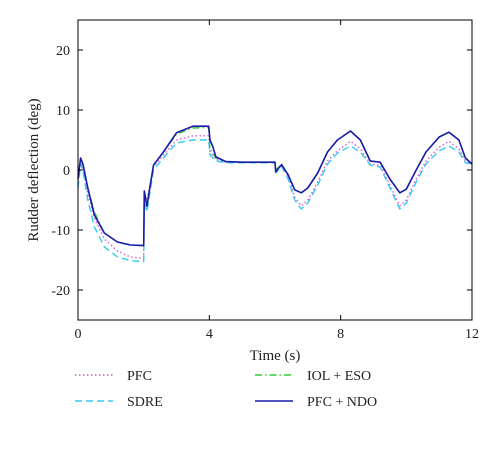 This screenshot has height=453, width=500. Describe the element at coordinates (342, 402) in the screenshot. I see `legend-label-3: PFC + NDO` at that location.